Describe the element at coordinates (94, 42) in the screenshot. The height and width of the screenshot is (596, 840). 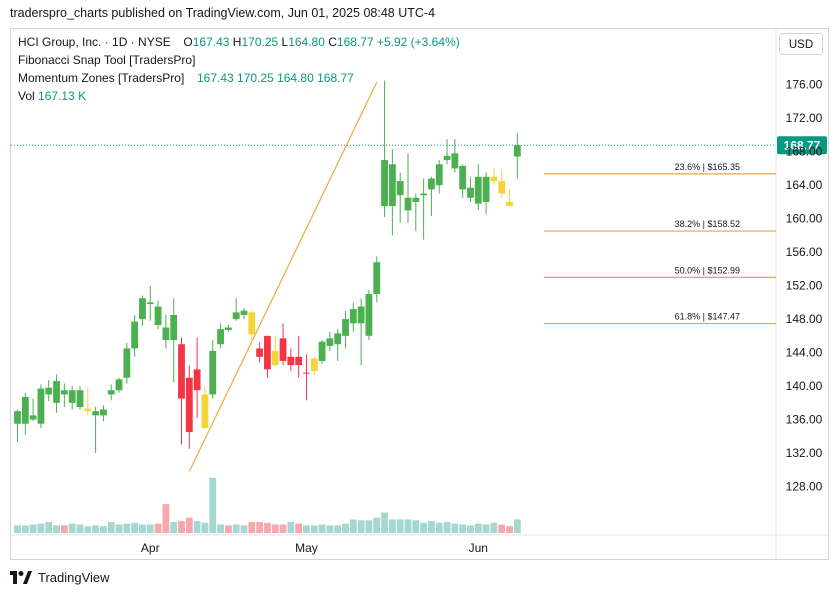
I see `symbol-name: HCI Group, Inc. · 1D · NYSE` at that location.